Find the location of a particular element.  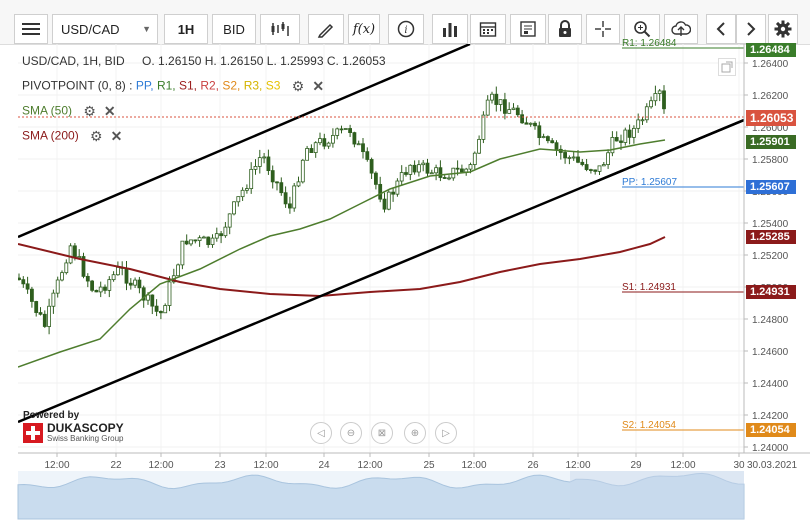

scroll-right-button: ▷ is located at coordinates (446, 433).